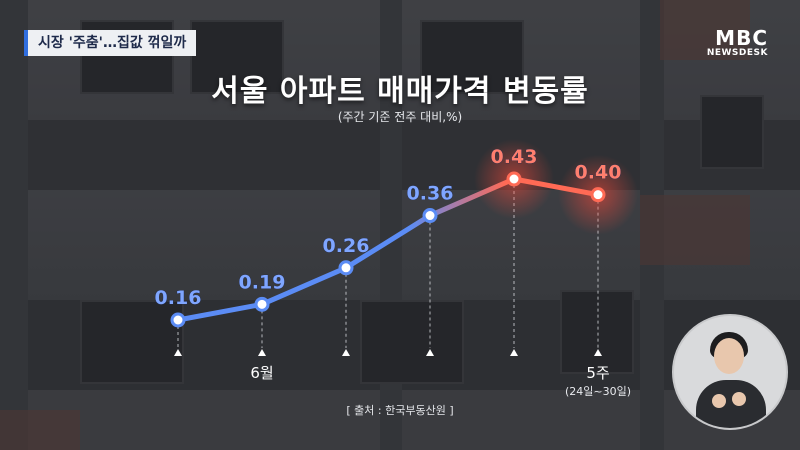 This screenshot has width=800, height=450. I want to click on news-caption: 시장 '주춤'…집값 꺾일까, so click(110, 43).